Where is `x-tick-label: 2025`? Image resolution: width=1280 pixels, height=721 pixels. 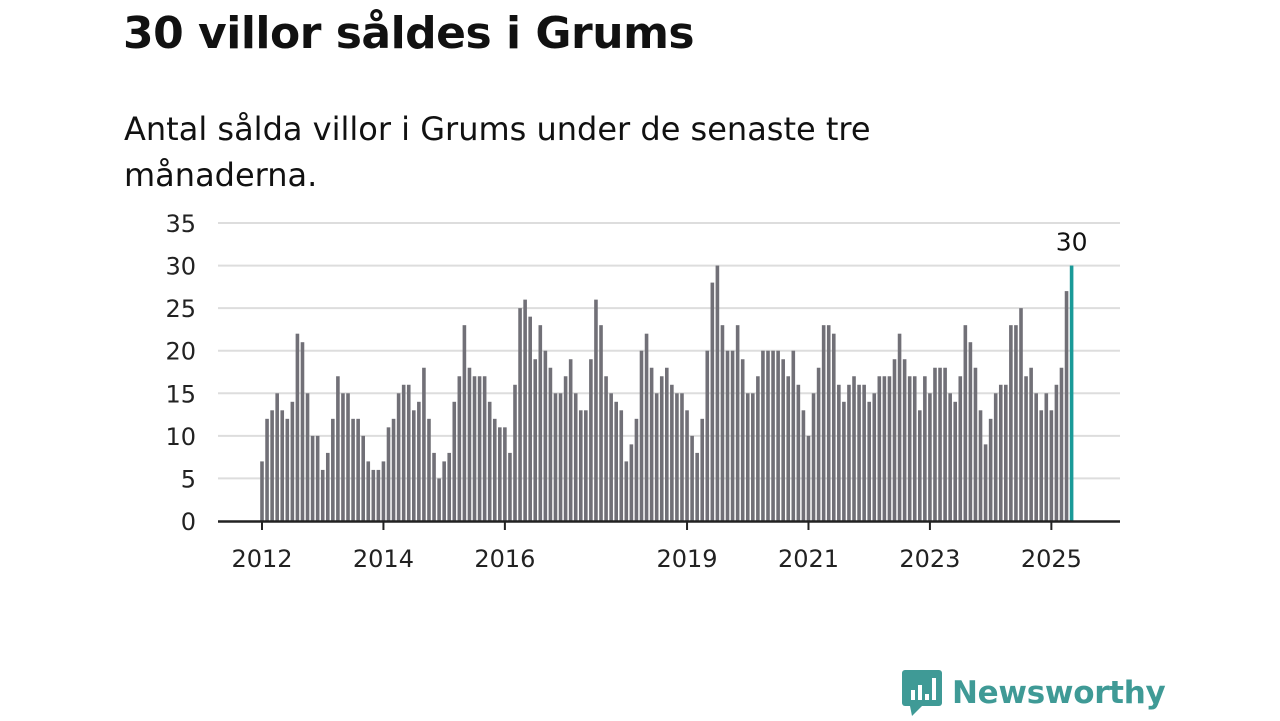 x-tick-label: 2025 is located at coordinates (1051, 559).